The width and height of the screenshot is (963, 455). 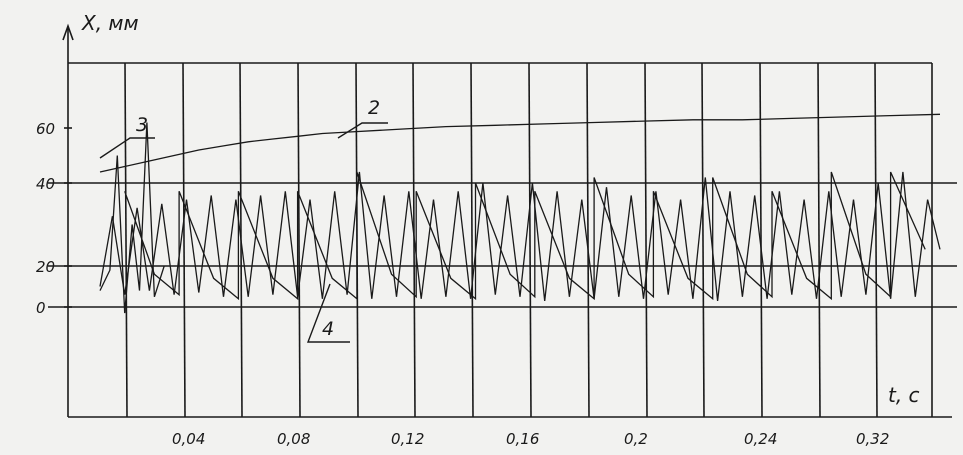 What do you see at coordinates (760, 439) in the screenshot?
I see `x-tick-label: 0,24` at bounding box center [760, 439].